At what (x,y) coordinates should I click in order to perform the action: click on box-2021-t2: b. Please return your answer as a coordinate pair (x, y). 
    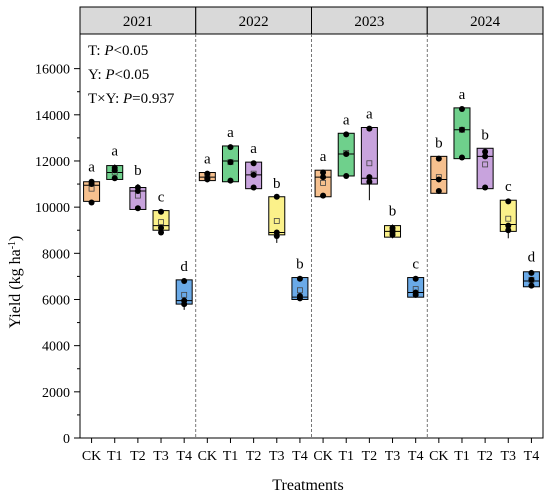
    Looking at the image, I should click on (138, 187).